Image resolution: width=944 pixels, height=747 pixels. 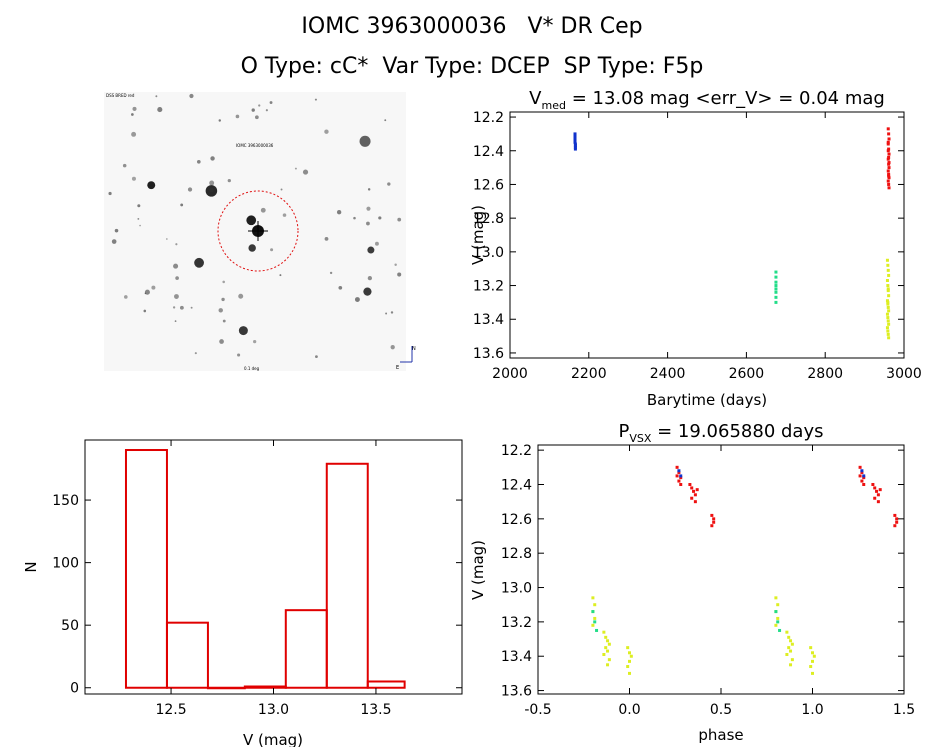 What do you see at coordinates (516, 451) in the screenshot?
I see `y-tick-label: 12.2` at bounding box center [516, 451].